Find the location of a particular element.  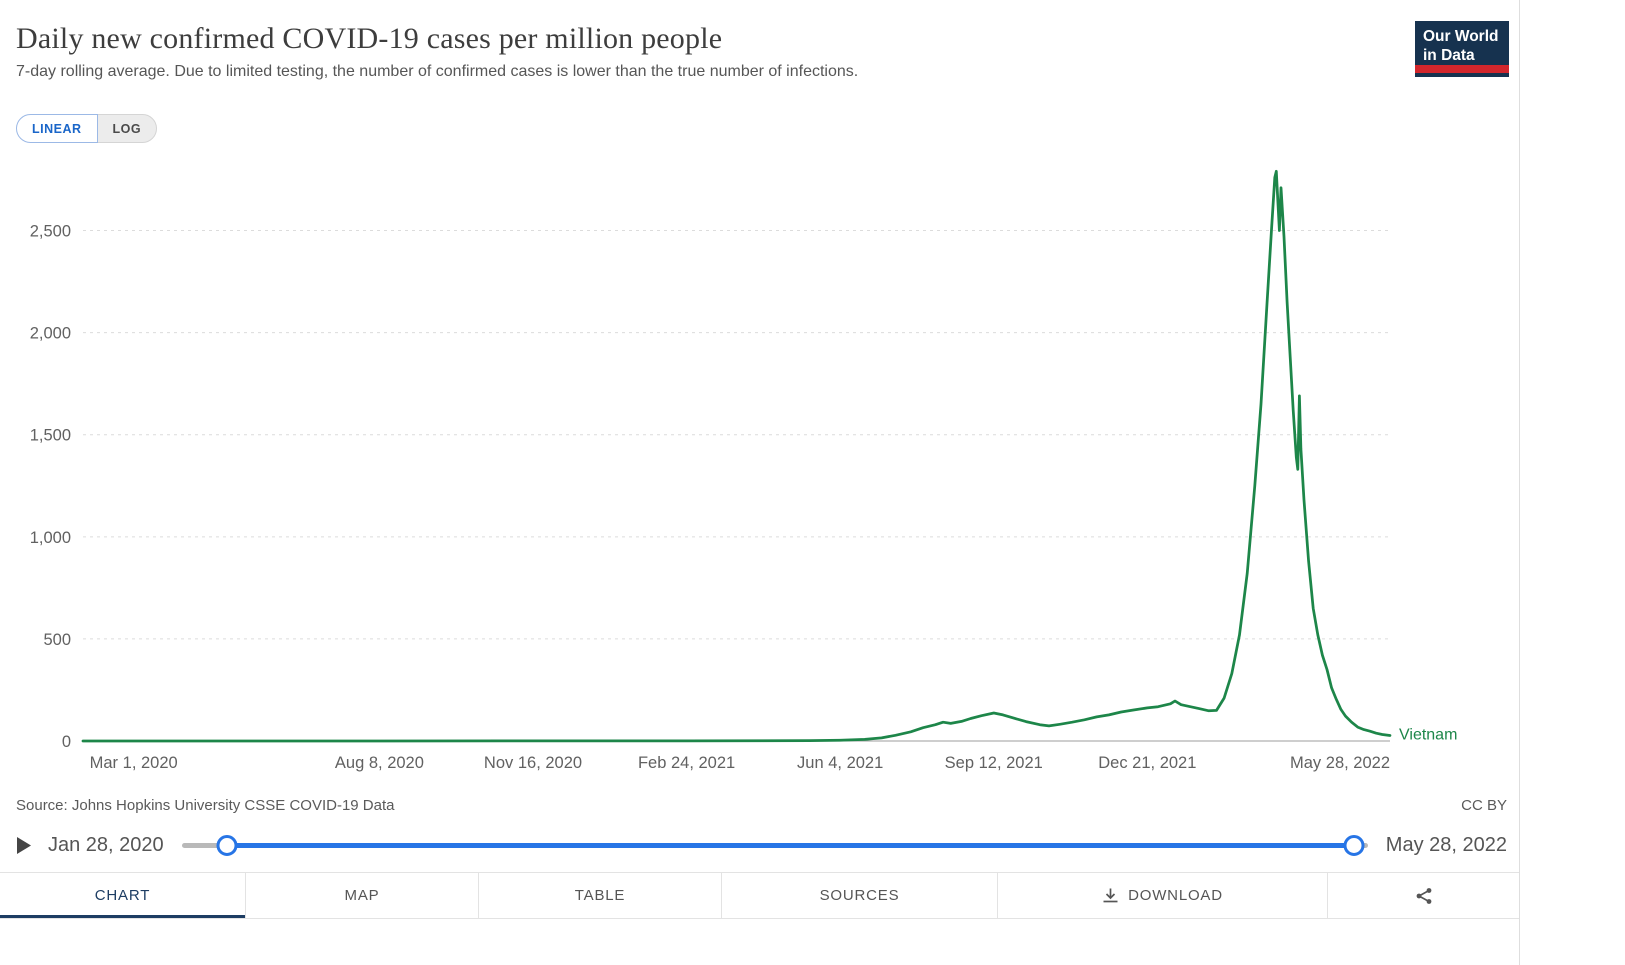

x-tick-label: Sep 12, 2021 is located at coordinates (994, 763).